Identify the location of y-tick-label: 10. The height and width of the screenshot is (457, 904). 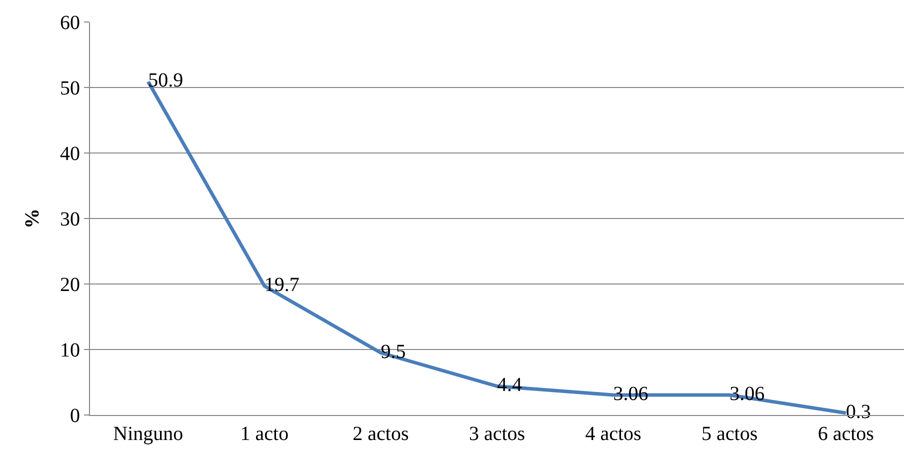
(70, 351).